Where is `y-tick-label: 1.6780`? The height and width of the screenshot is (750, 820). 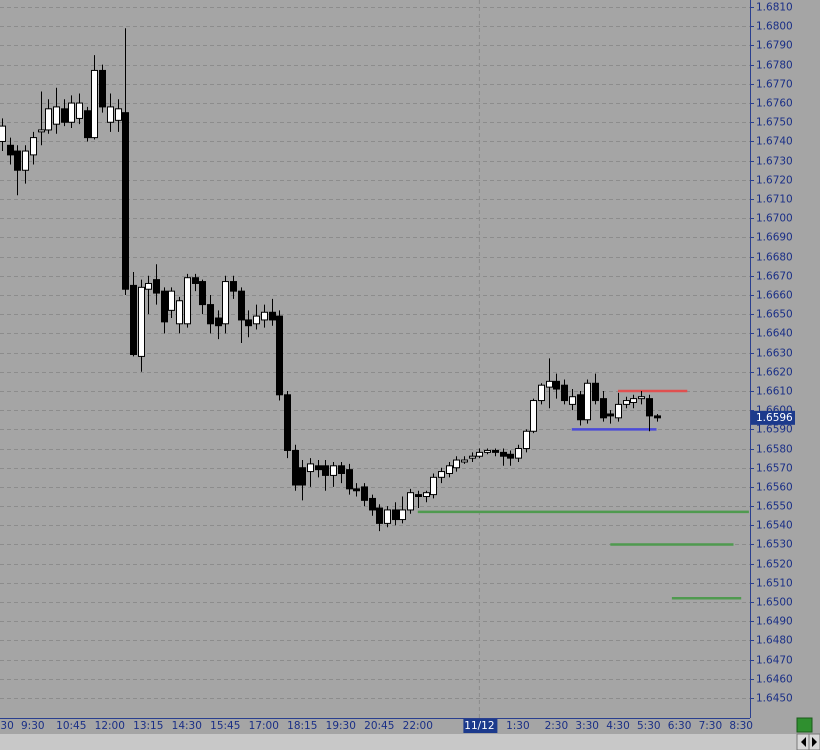
y-tick-label: 1.6780 is located at coordinates (774, 66).